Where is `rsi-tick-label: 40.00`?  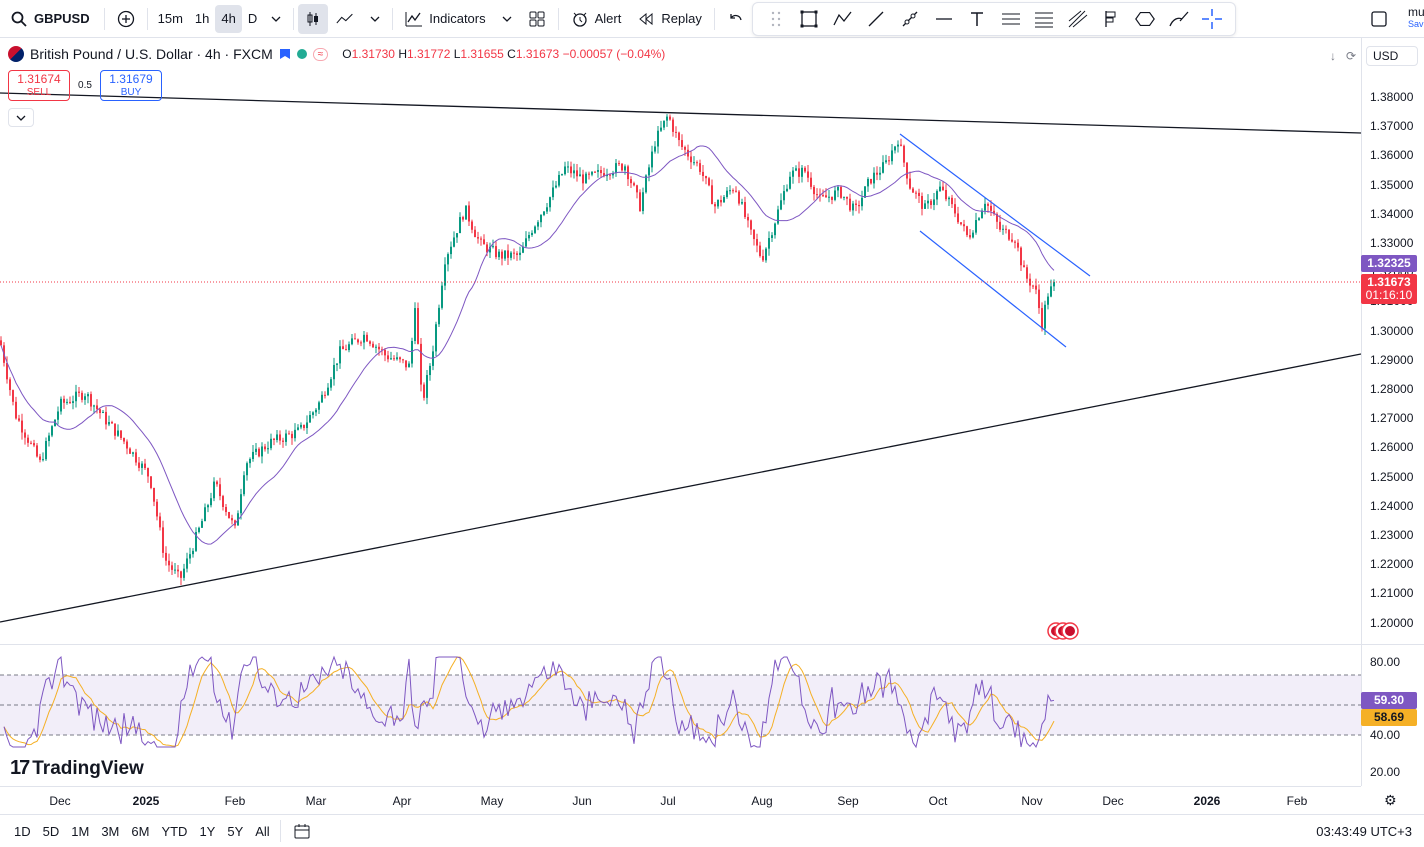
rsi-tick-label: 40.00 is located at coordinates (1385, 735).